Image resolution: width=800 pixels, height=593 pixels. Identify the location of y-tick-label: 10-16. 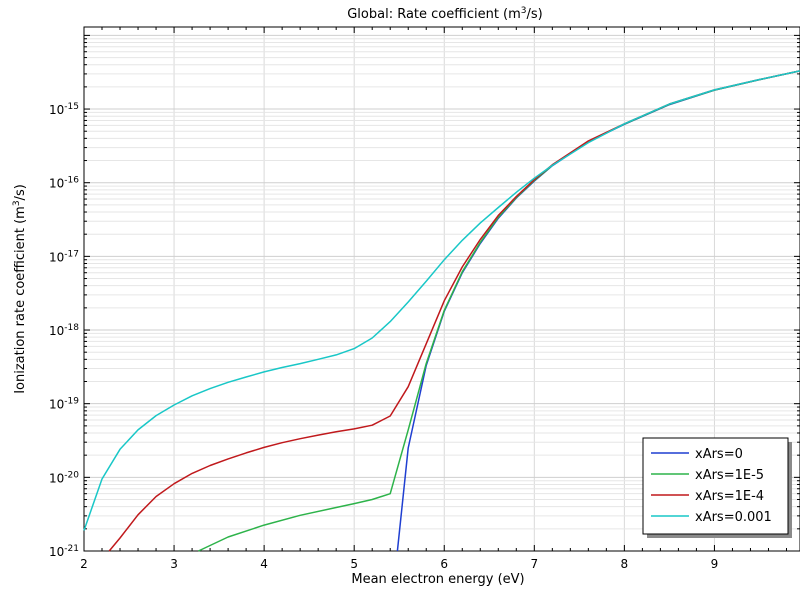
(64, 183).